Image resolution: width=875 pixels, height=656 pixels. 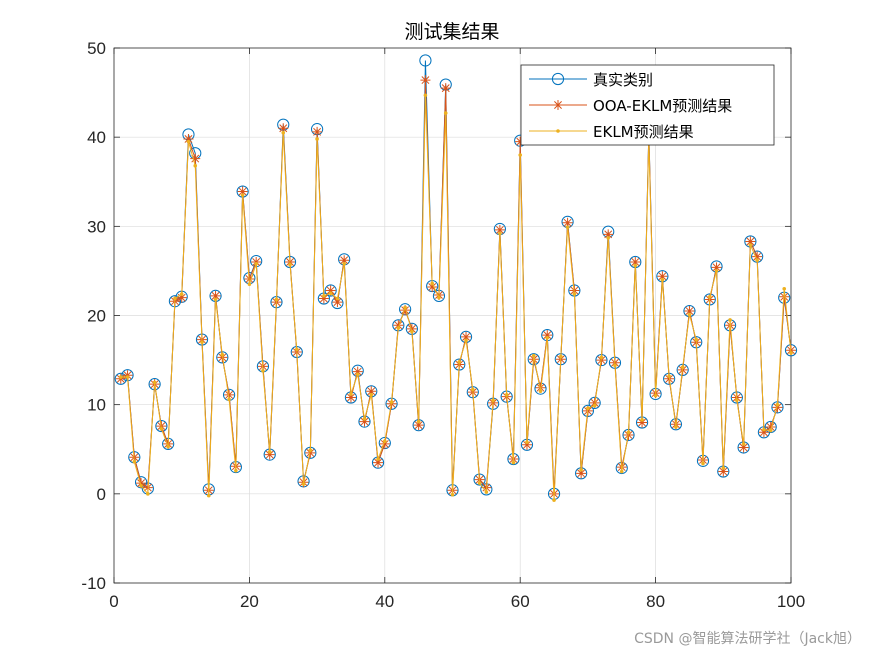 What do you see at coordinates (451, 32) in the screenshot?
I see `chart-title: 测试集结果` at bounding box center [451, 32].